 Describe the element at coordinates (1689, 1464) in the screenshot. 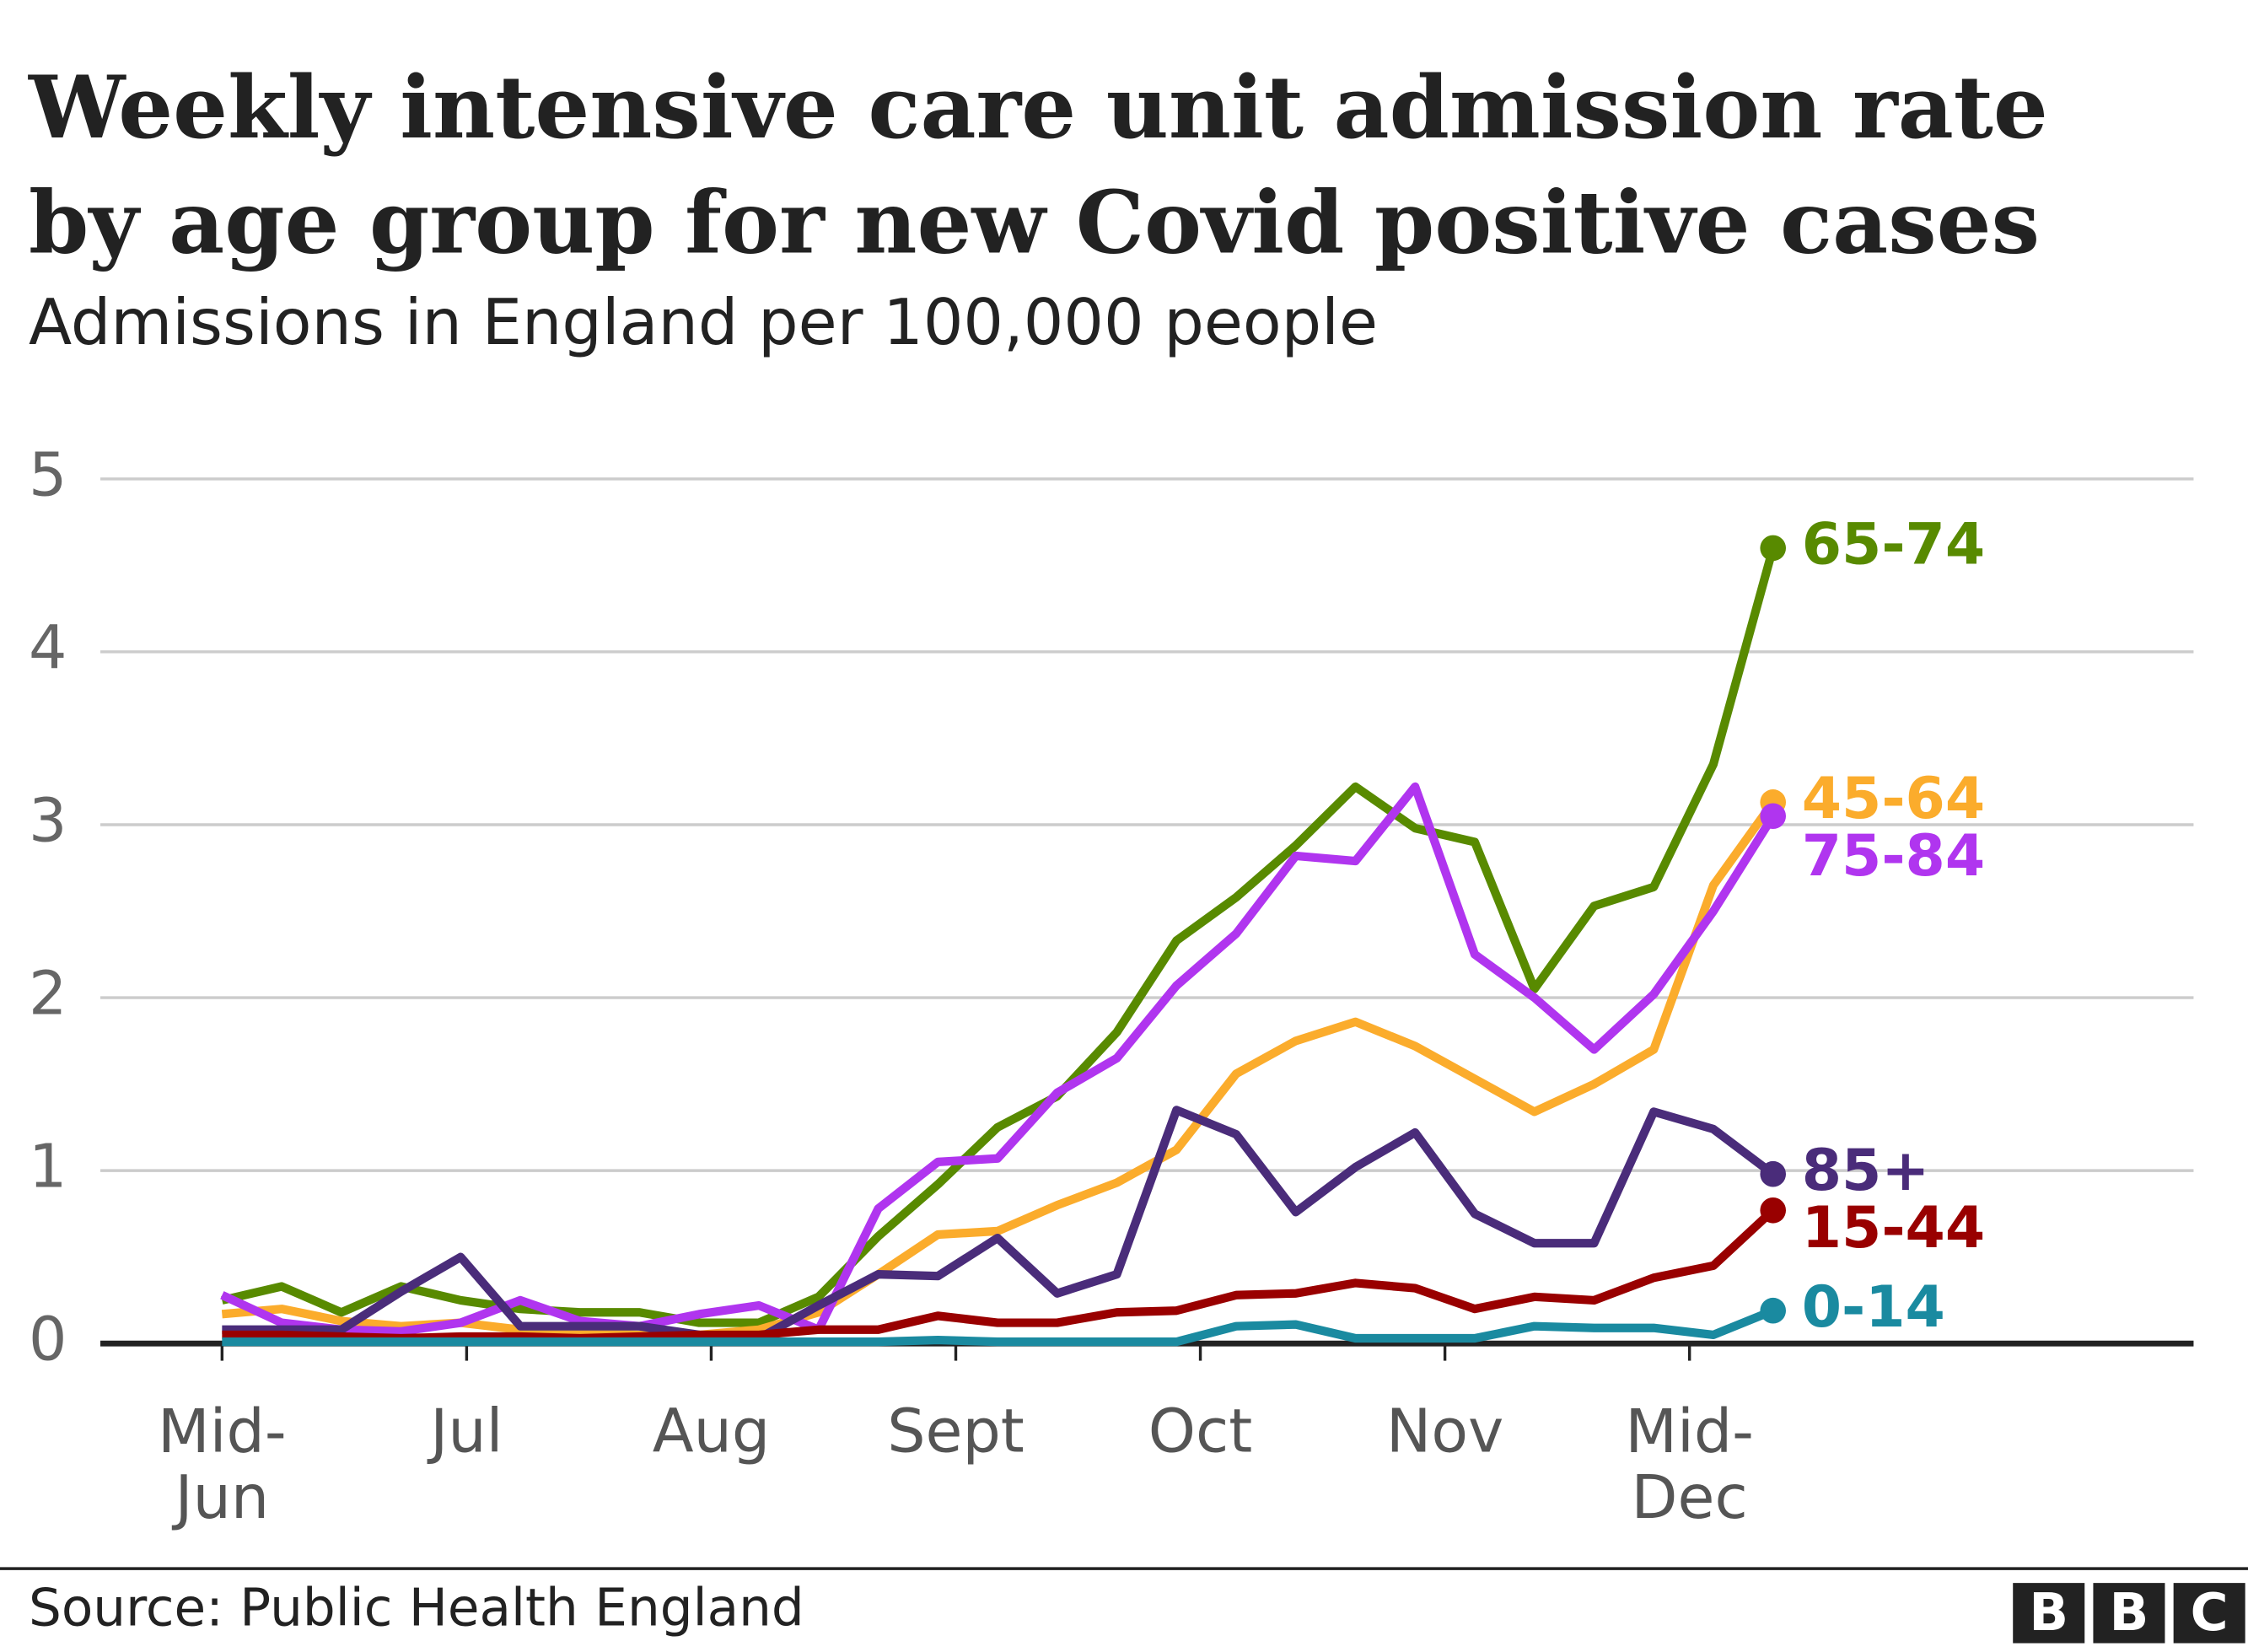

I see `x-tick-label: Mid-Dec` at that location.